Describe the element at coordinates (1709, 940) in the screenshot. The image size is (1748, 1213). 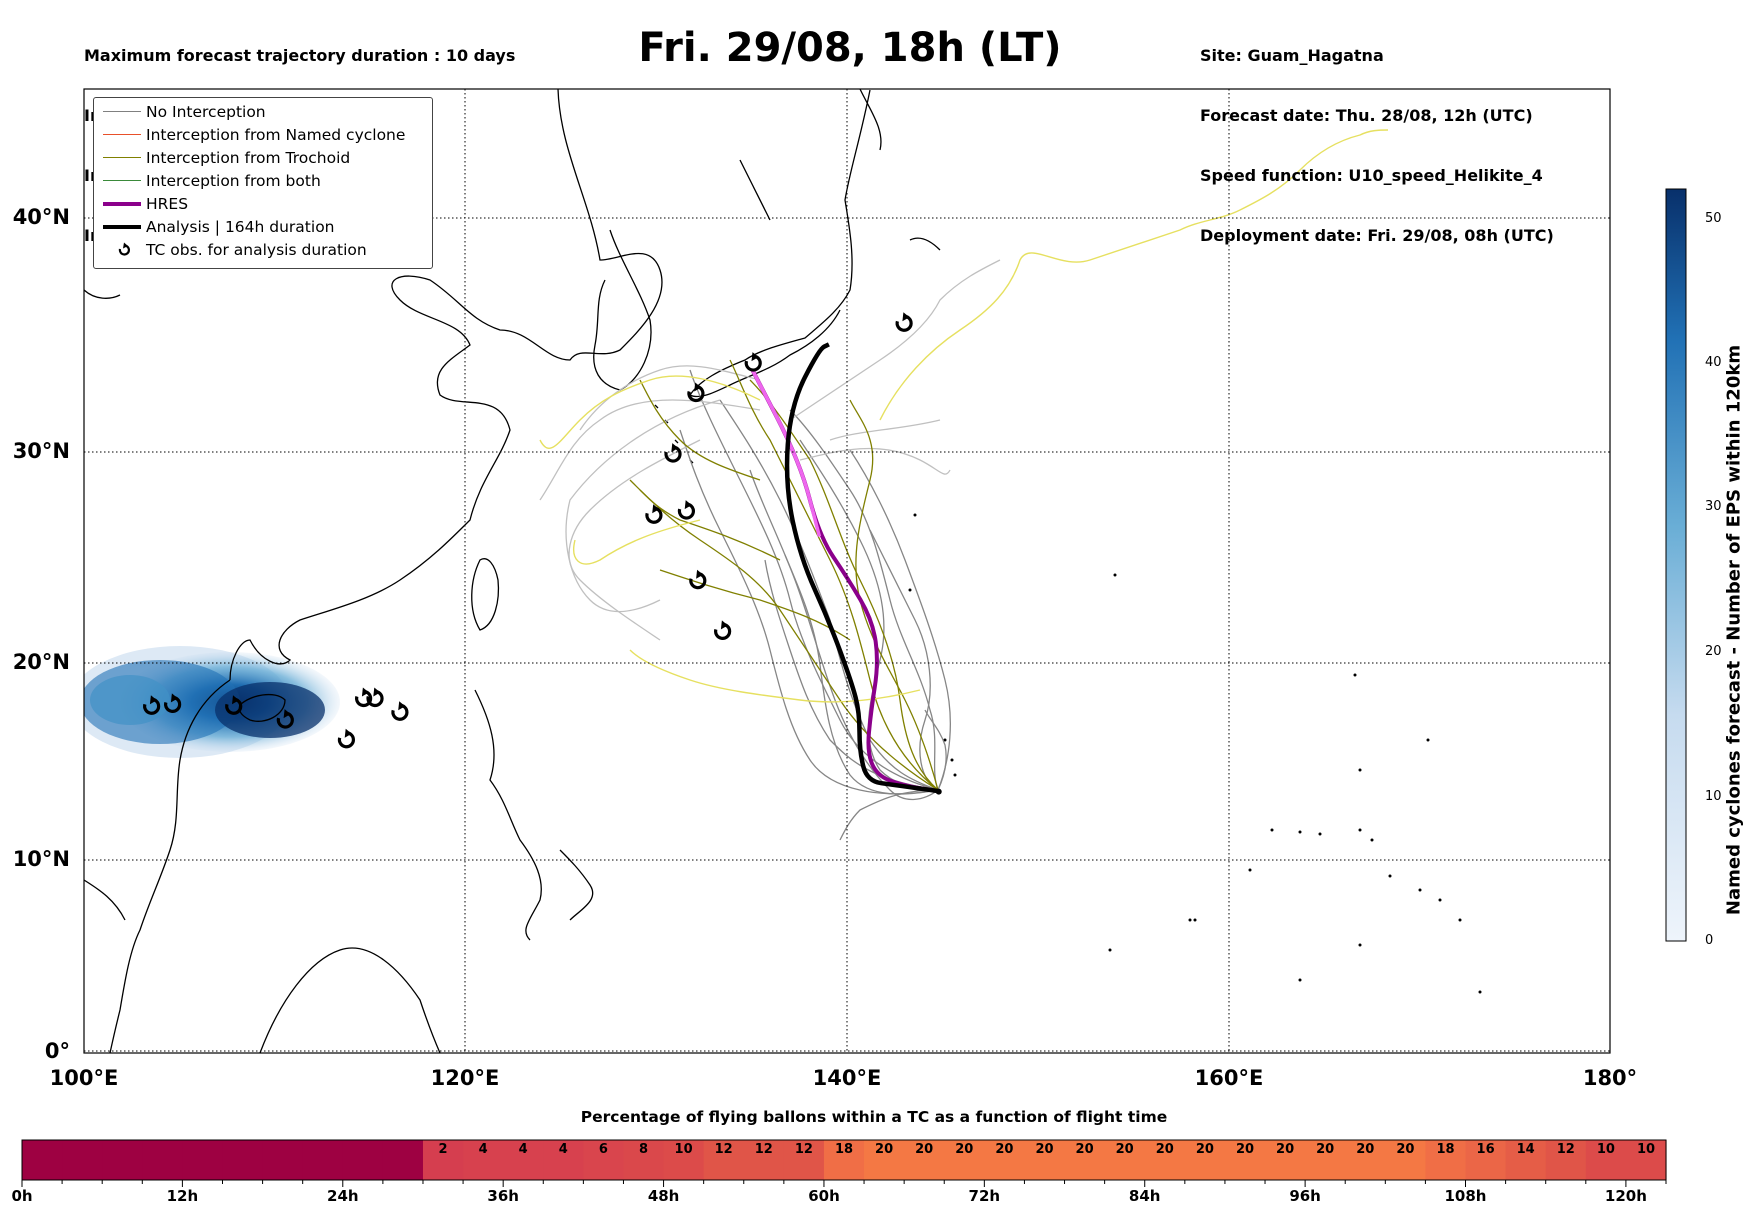
I see `cbar-tick-0: 0` at that location.